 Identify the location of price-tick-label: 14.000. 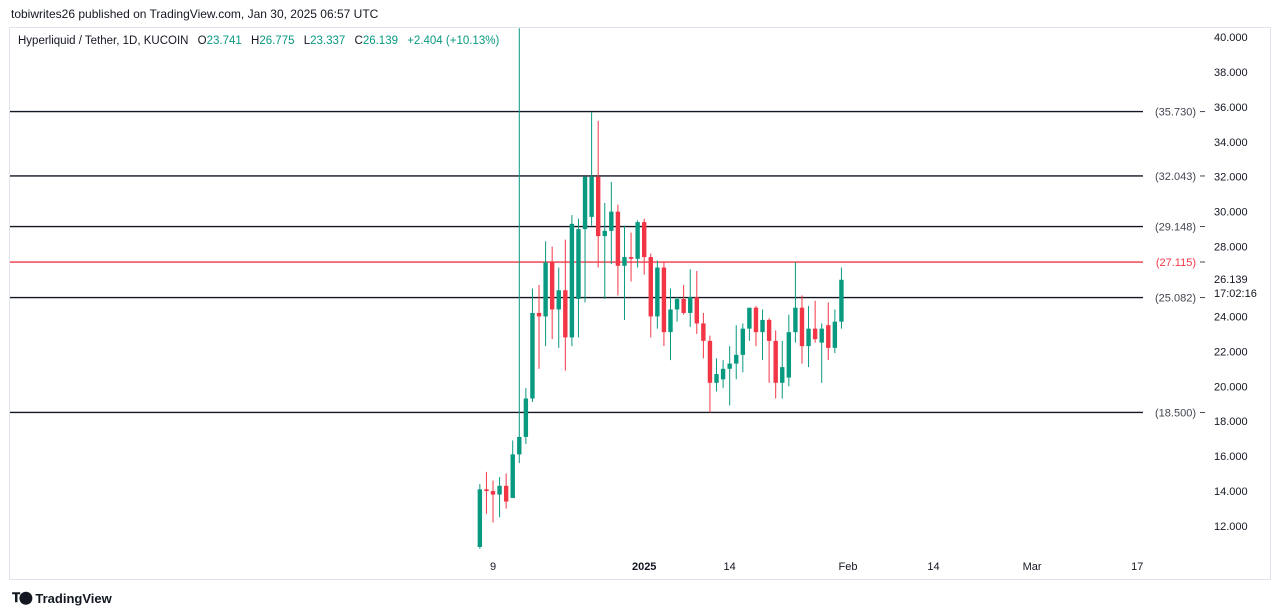
(1231, 492).